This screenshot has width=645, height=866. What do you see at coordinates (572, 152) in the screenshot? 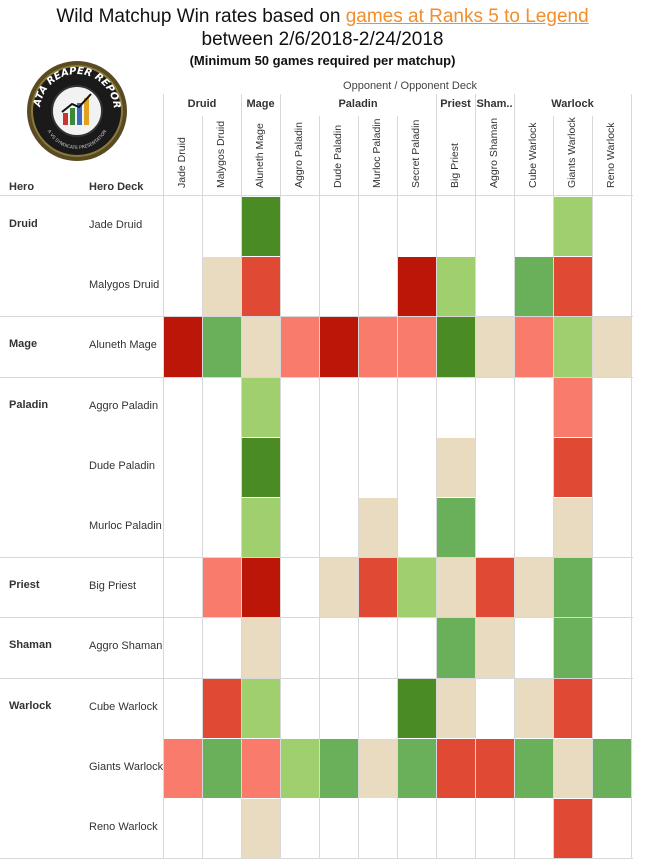
I see `opponent-deck-label: Giants Warlock` at bounding box center [572, 152].